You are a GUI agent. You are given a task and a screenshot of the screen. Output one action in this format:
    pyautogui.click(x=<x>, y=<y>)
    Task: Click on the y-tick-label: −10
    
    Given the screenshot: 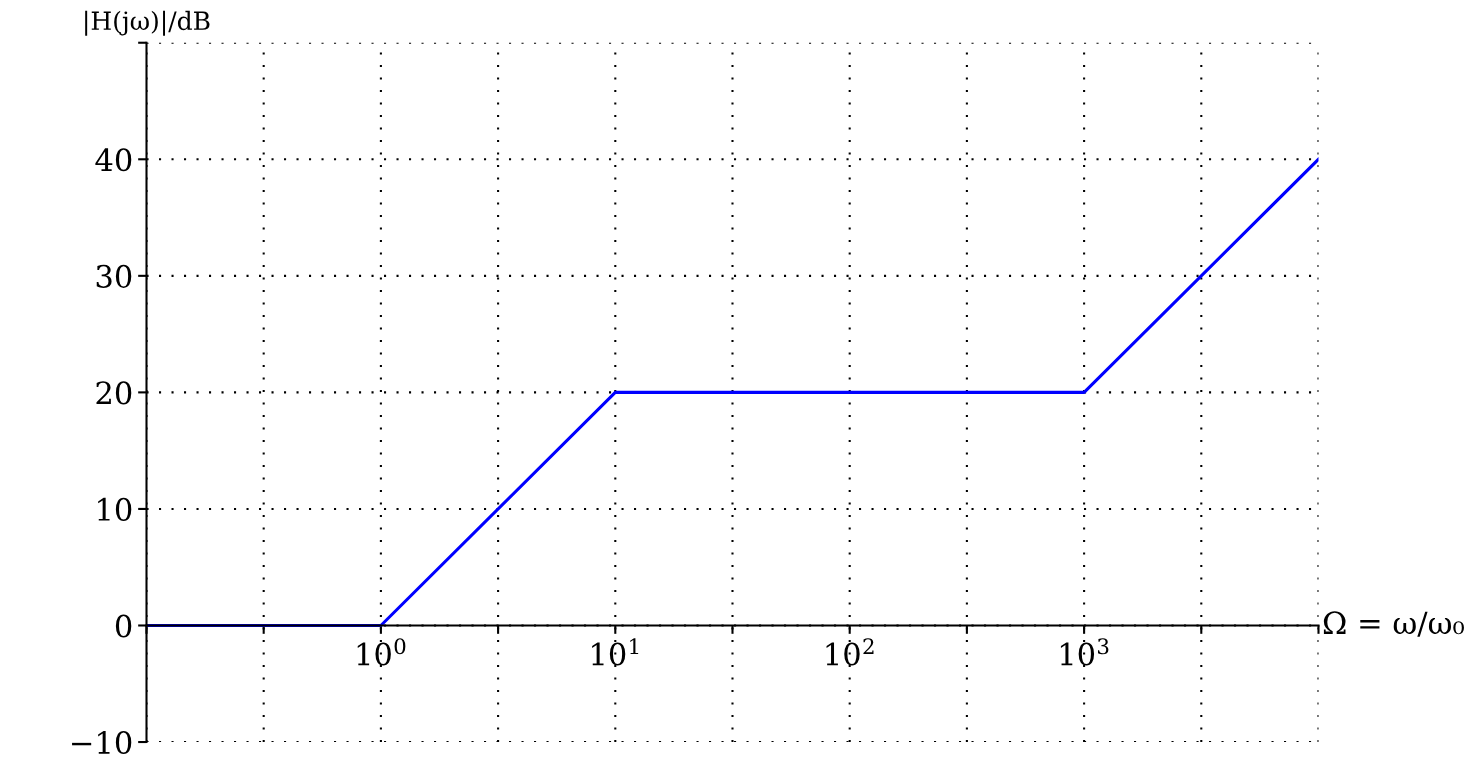 What is the action you would take?
    pyautogui.click(x=102, y=742)
    